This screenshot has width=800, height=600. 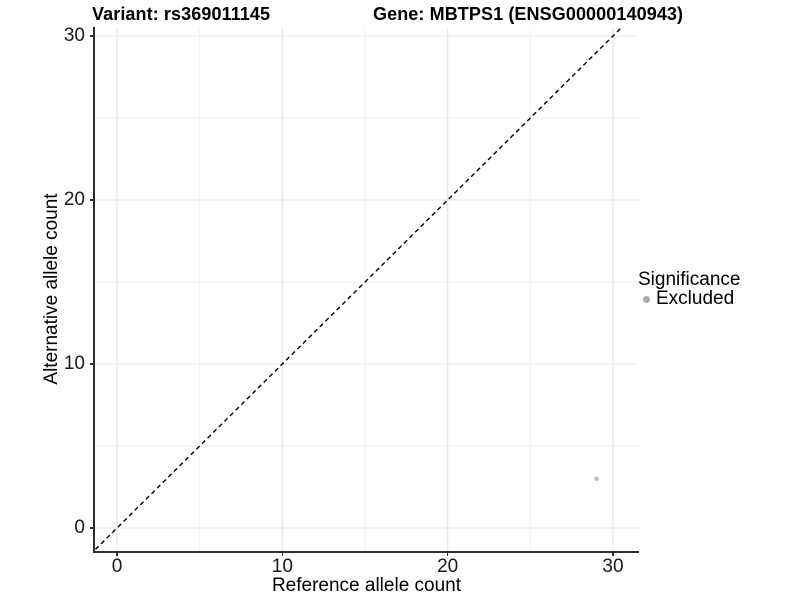 I want to click on data-point-excluded, so click(x=596, y=479).